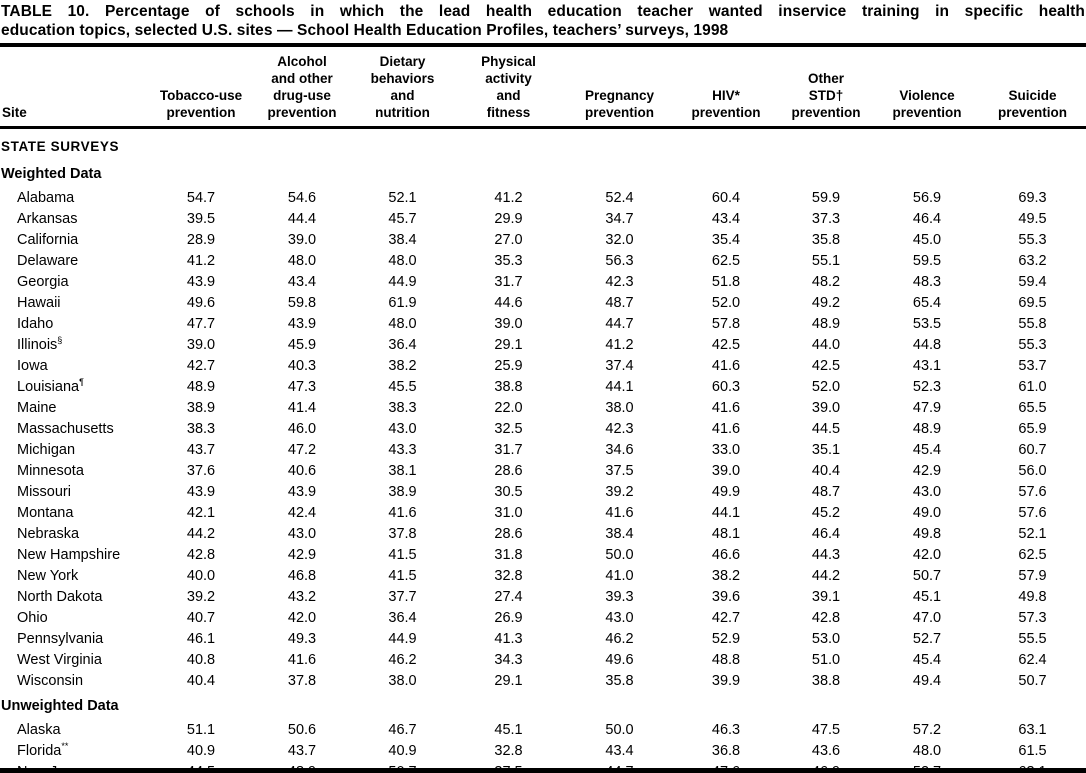 This screenshot has width=1086, height=773. Describe the element at coordinates (1032, 408) in the screenshot. I see `value-cell: 65.5` at that location.